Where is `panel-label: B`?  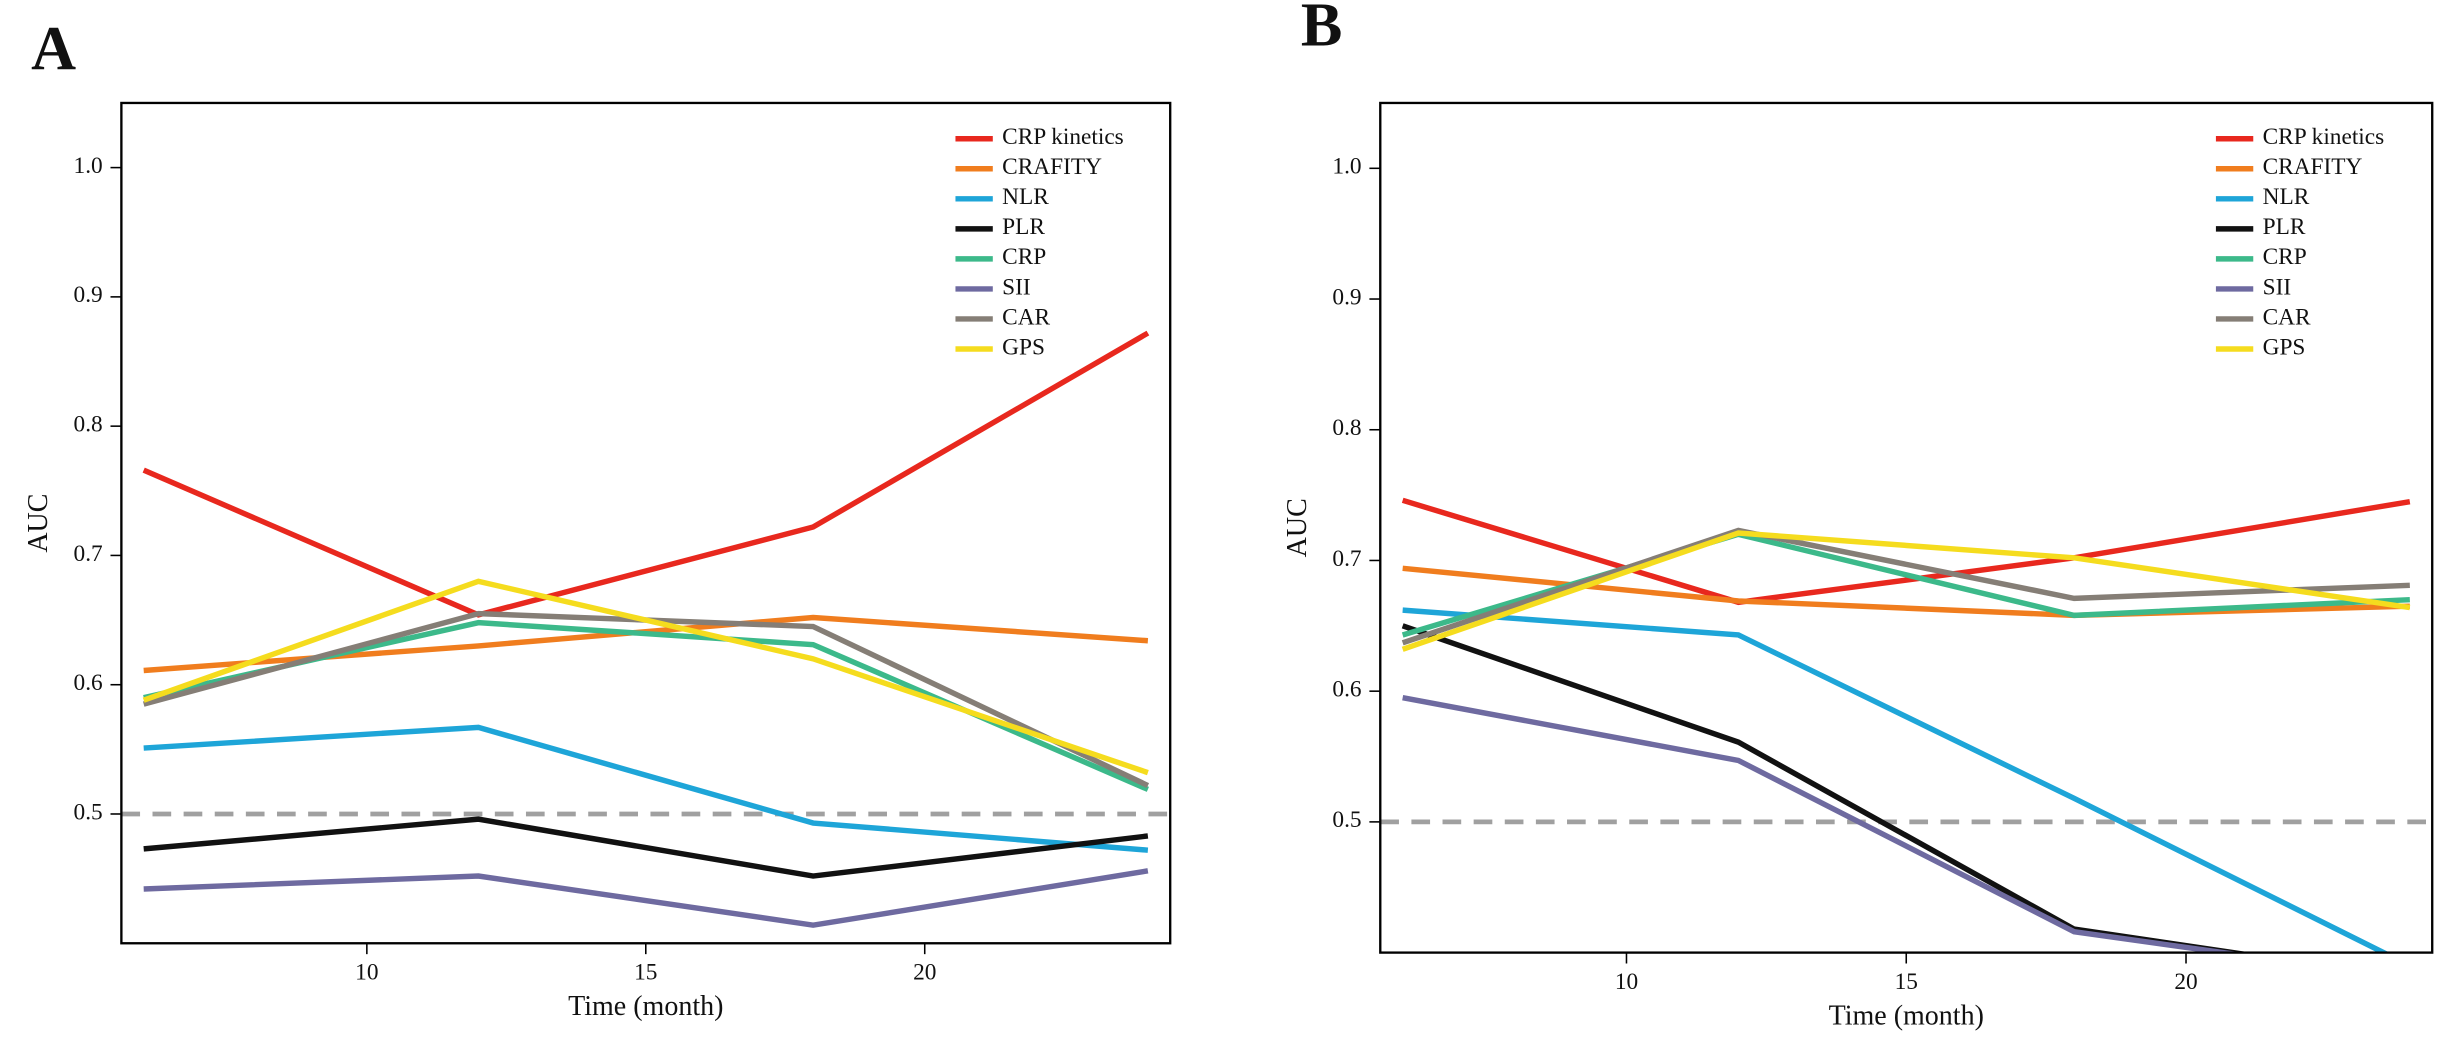
panel-label: B is located at coordinates (1322, 30).